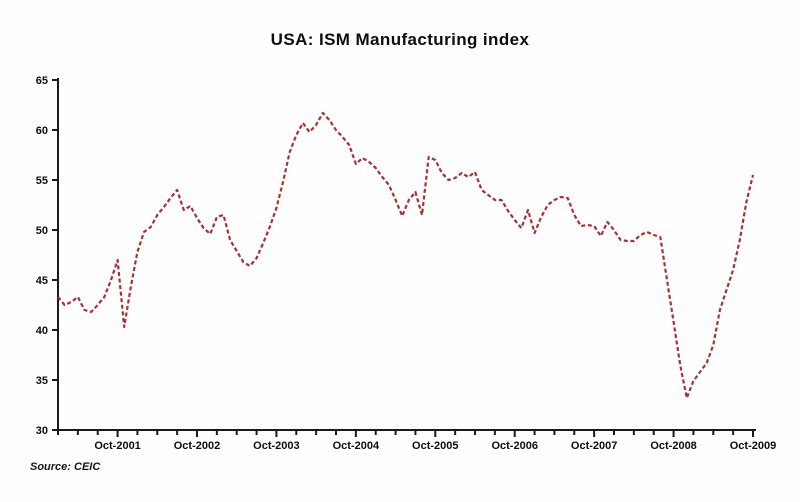 The image size is (800, 502). What do you see at coordinates (42, 81) in the screenshot?
I see `y-tick-label: 65` at bounding box center [42, 81].